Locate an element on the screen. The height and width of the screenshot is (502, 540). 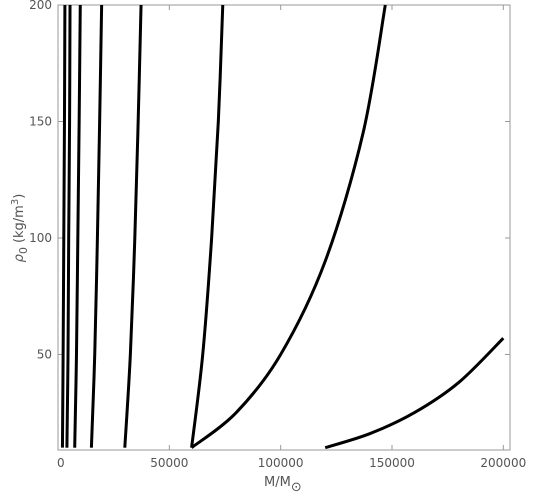
y-axis-label-units: (kg/m is located at coordinates (19, 224).